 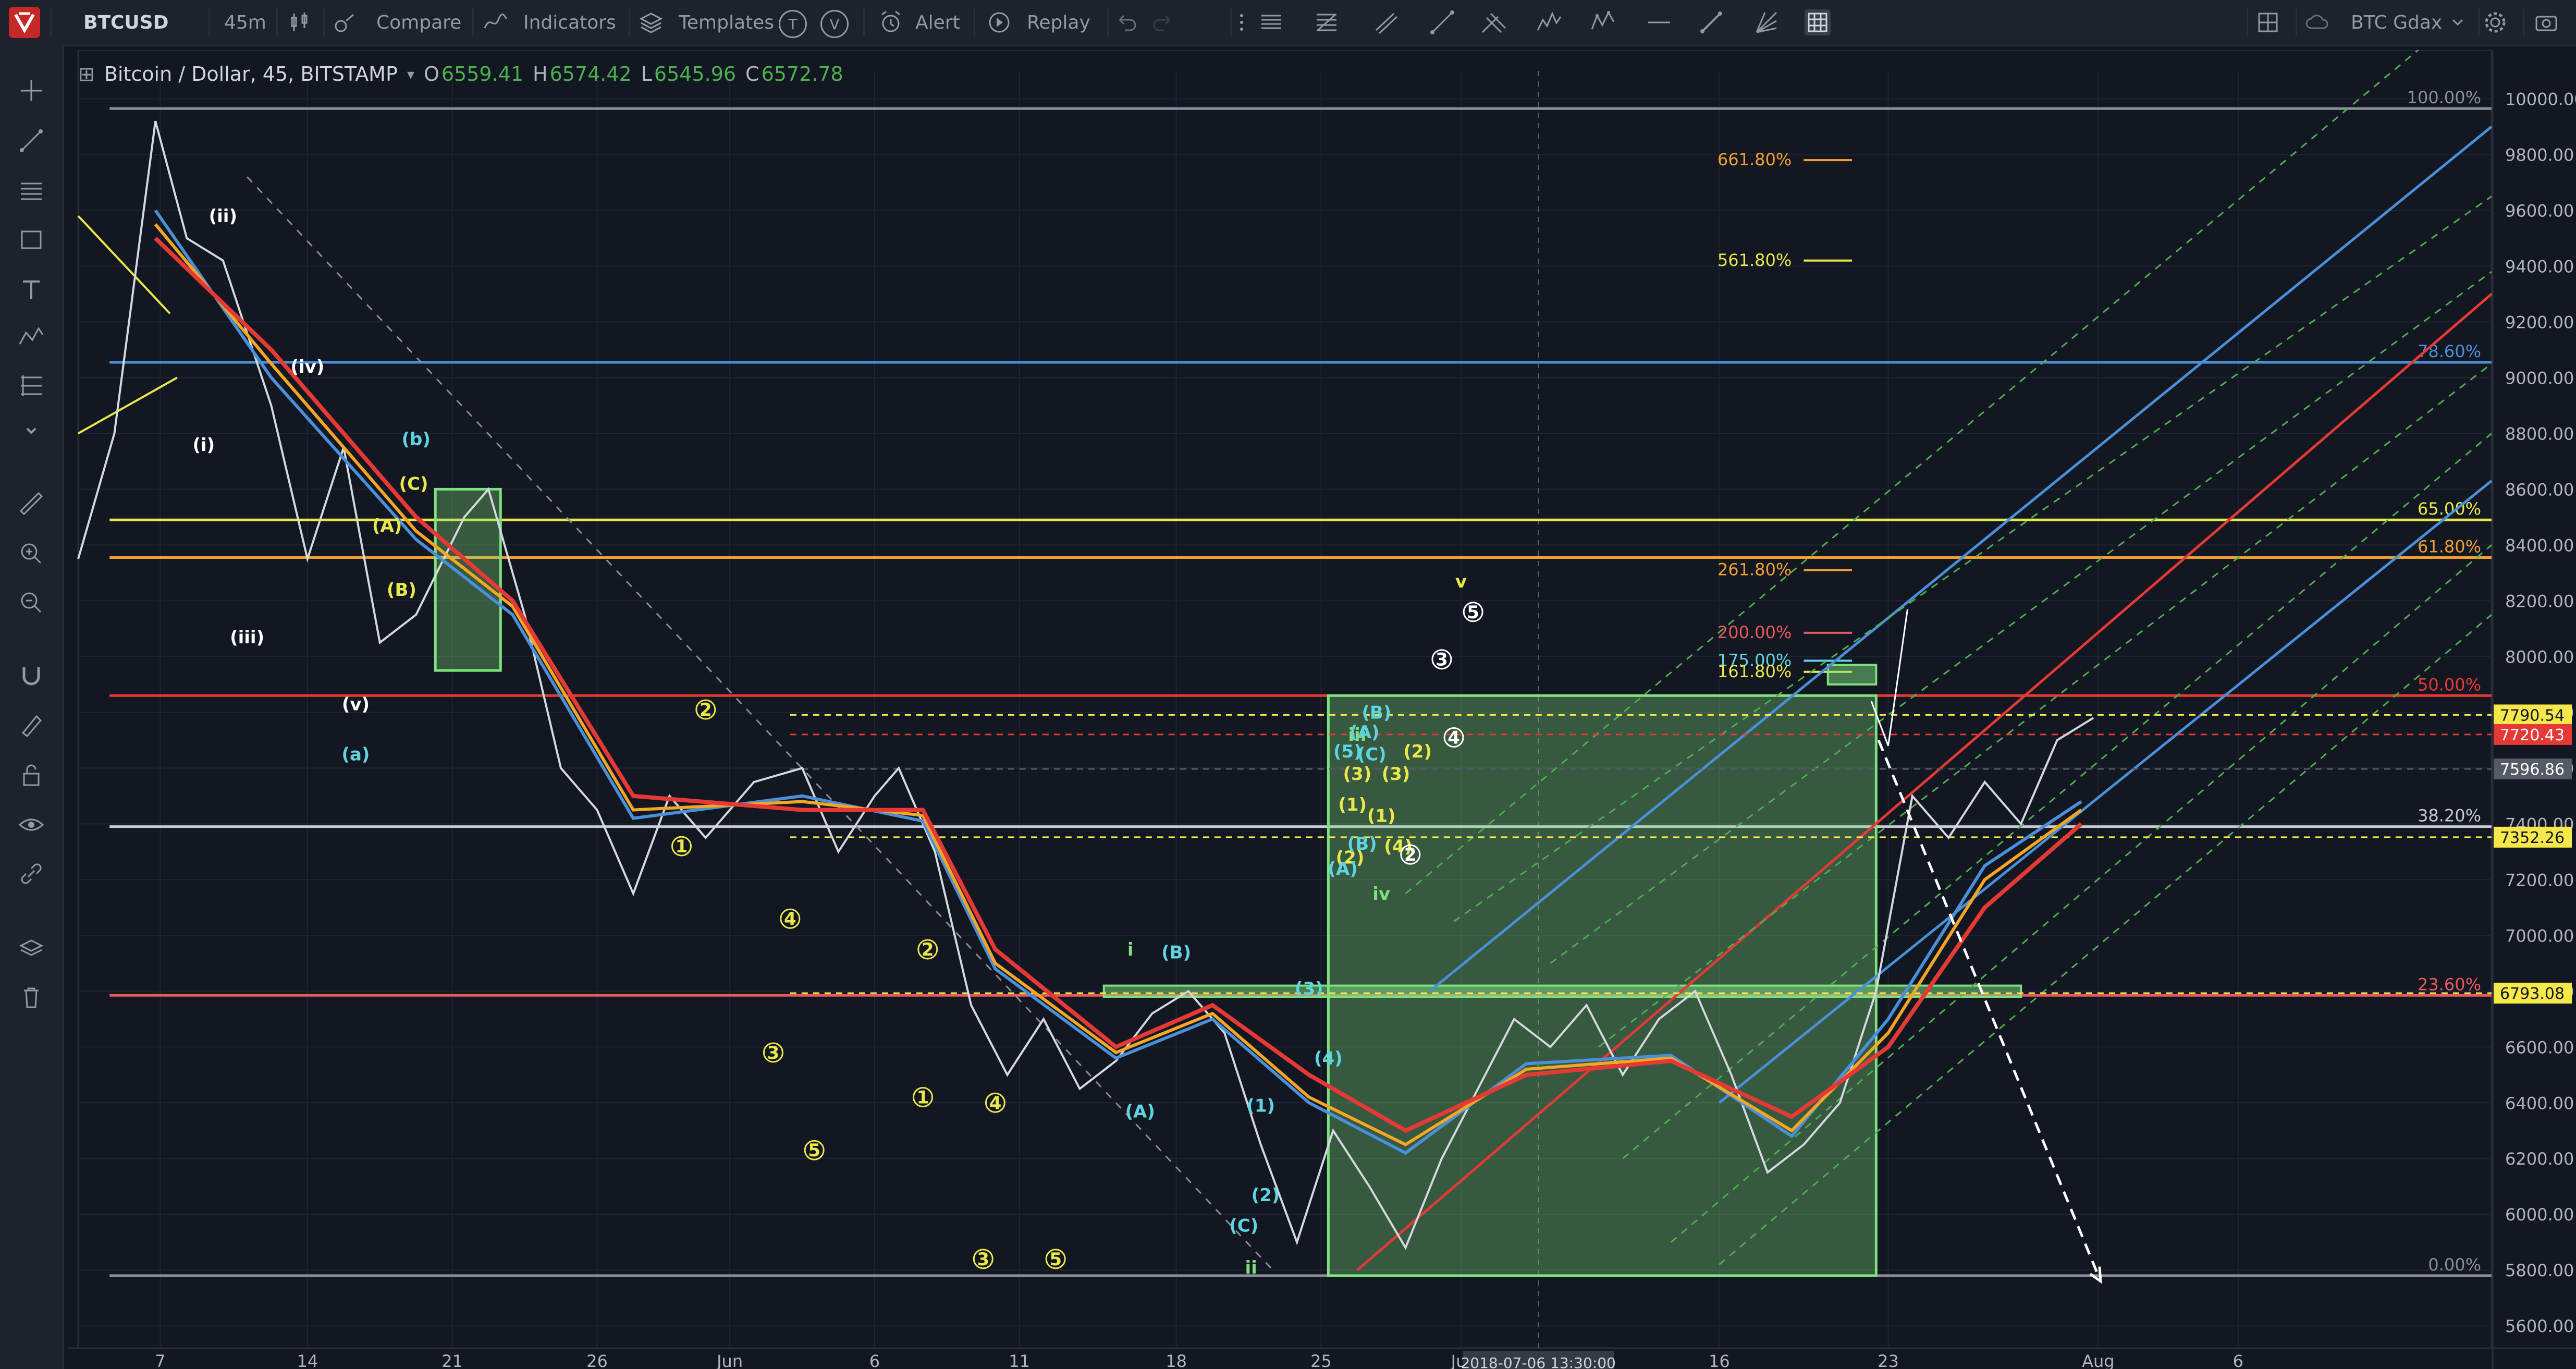 What do you see at coordinates (223, 216) in the screenshot?
I see `wave-label: (ii)` at bounding box center [223, 216].